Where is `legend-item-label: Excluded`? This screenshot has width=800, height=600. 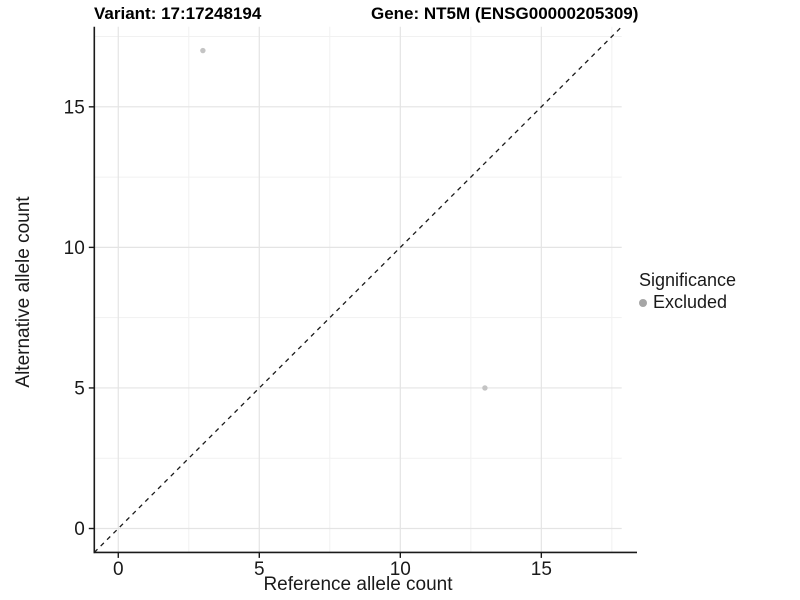
legend-item-label: Excluded is located at coordinates (690, 302).